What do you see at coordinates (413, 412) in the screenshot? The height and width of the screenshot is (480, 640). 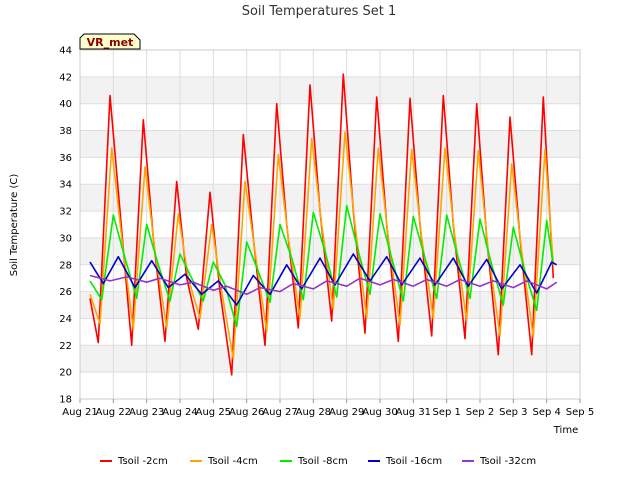 I see `x-tick-label: Aug 31` at bounding box center [413, 412].